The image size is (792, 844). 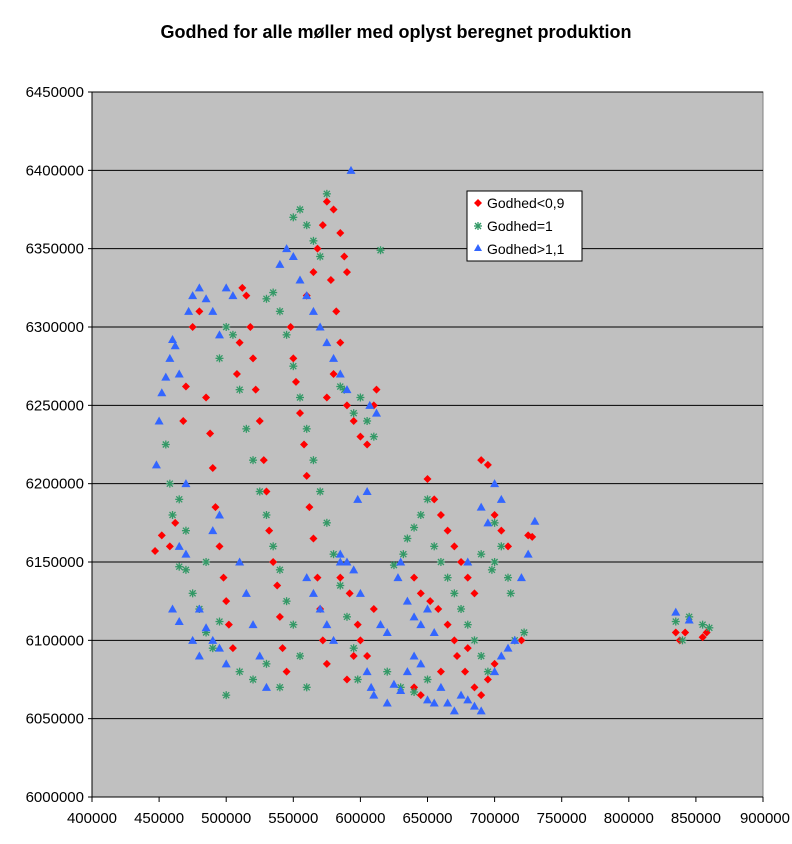 I want to click on x-tick-label: 400000, so click(x=92, y=818).